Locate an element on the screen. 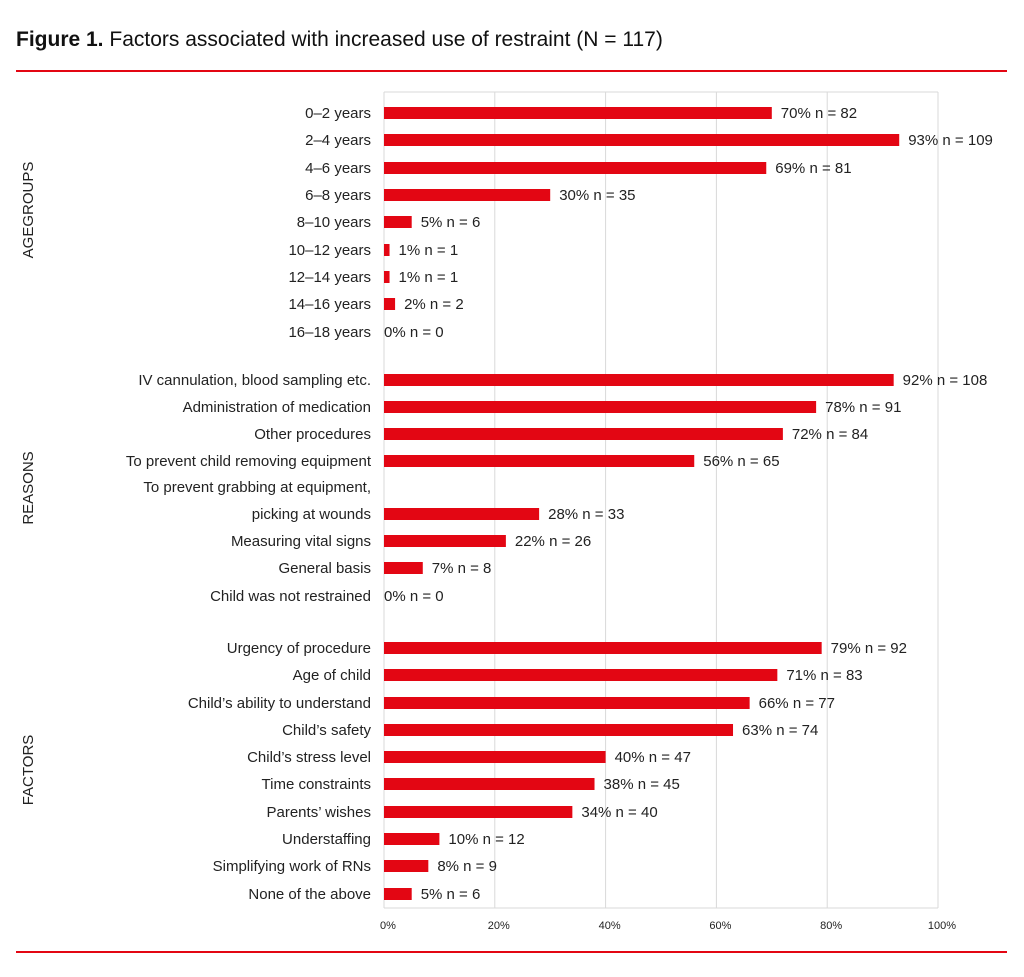  category-label: Administration of medication is located at coordinates (277, 407).